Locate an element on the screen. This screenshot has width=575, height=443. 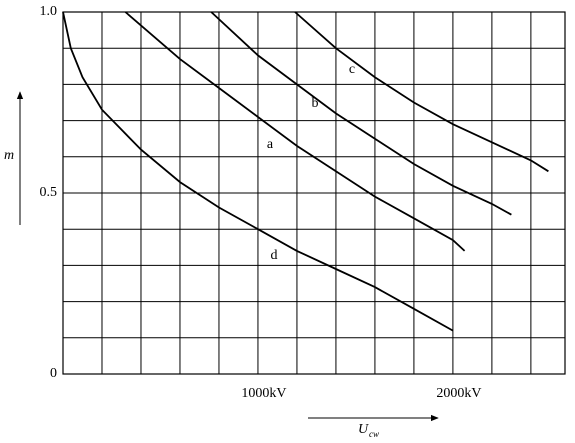
y-tick-label: 1.0 is located at coordinates (49, 11).